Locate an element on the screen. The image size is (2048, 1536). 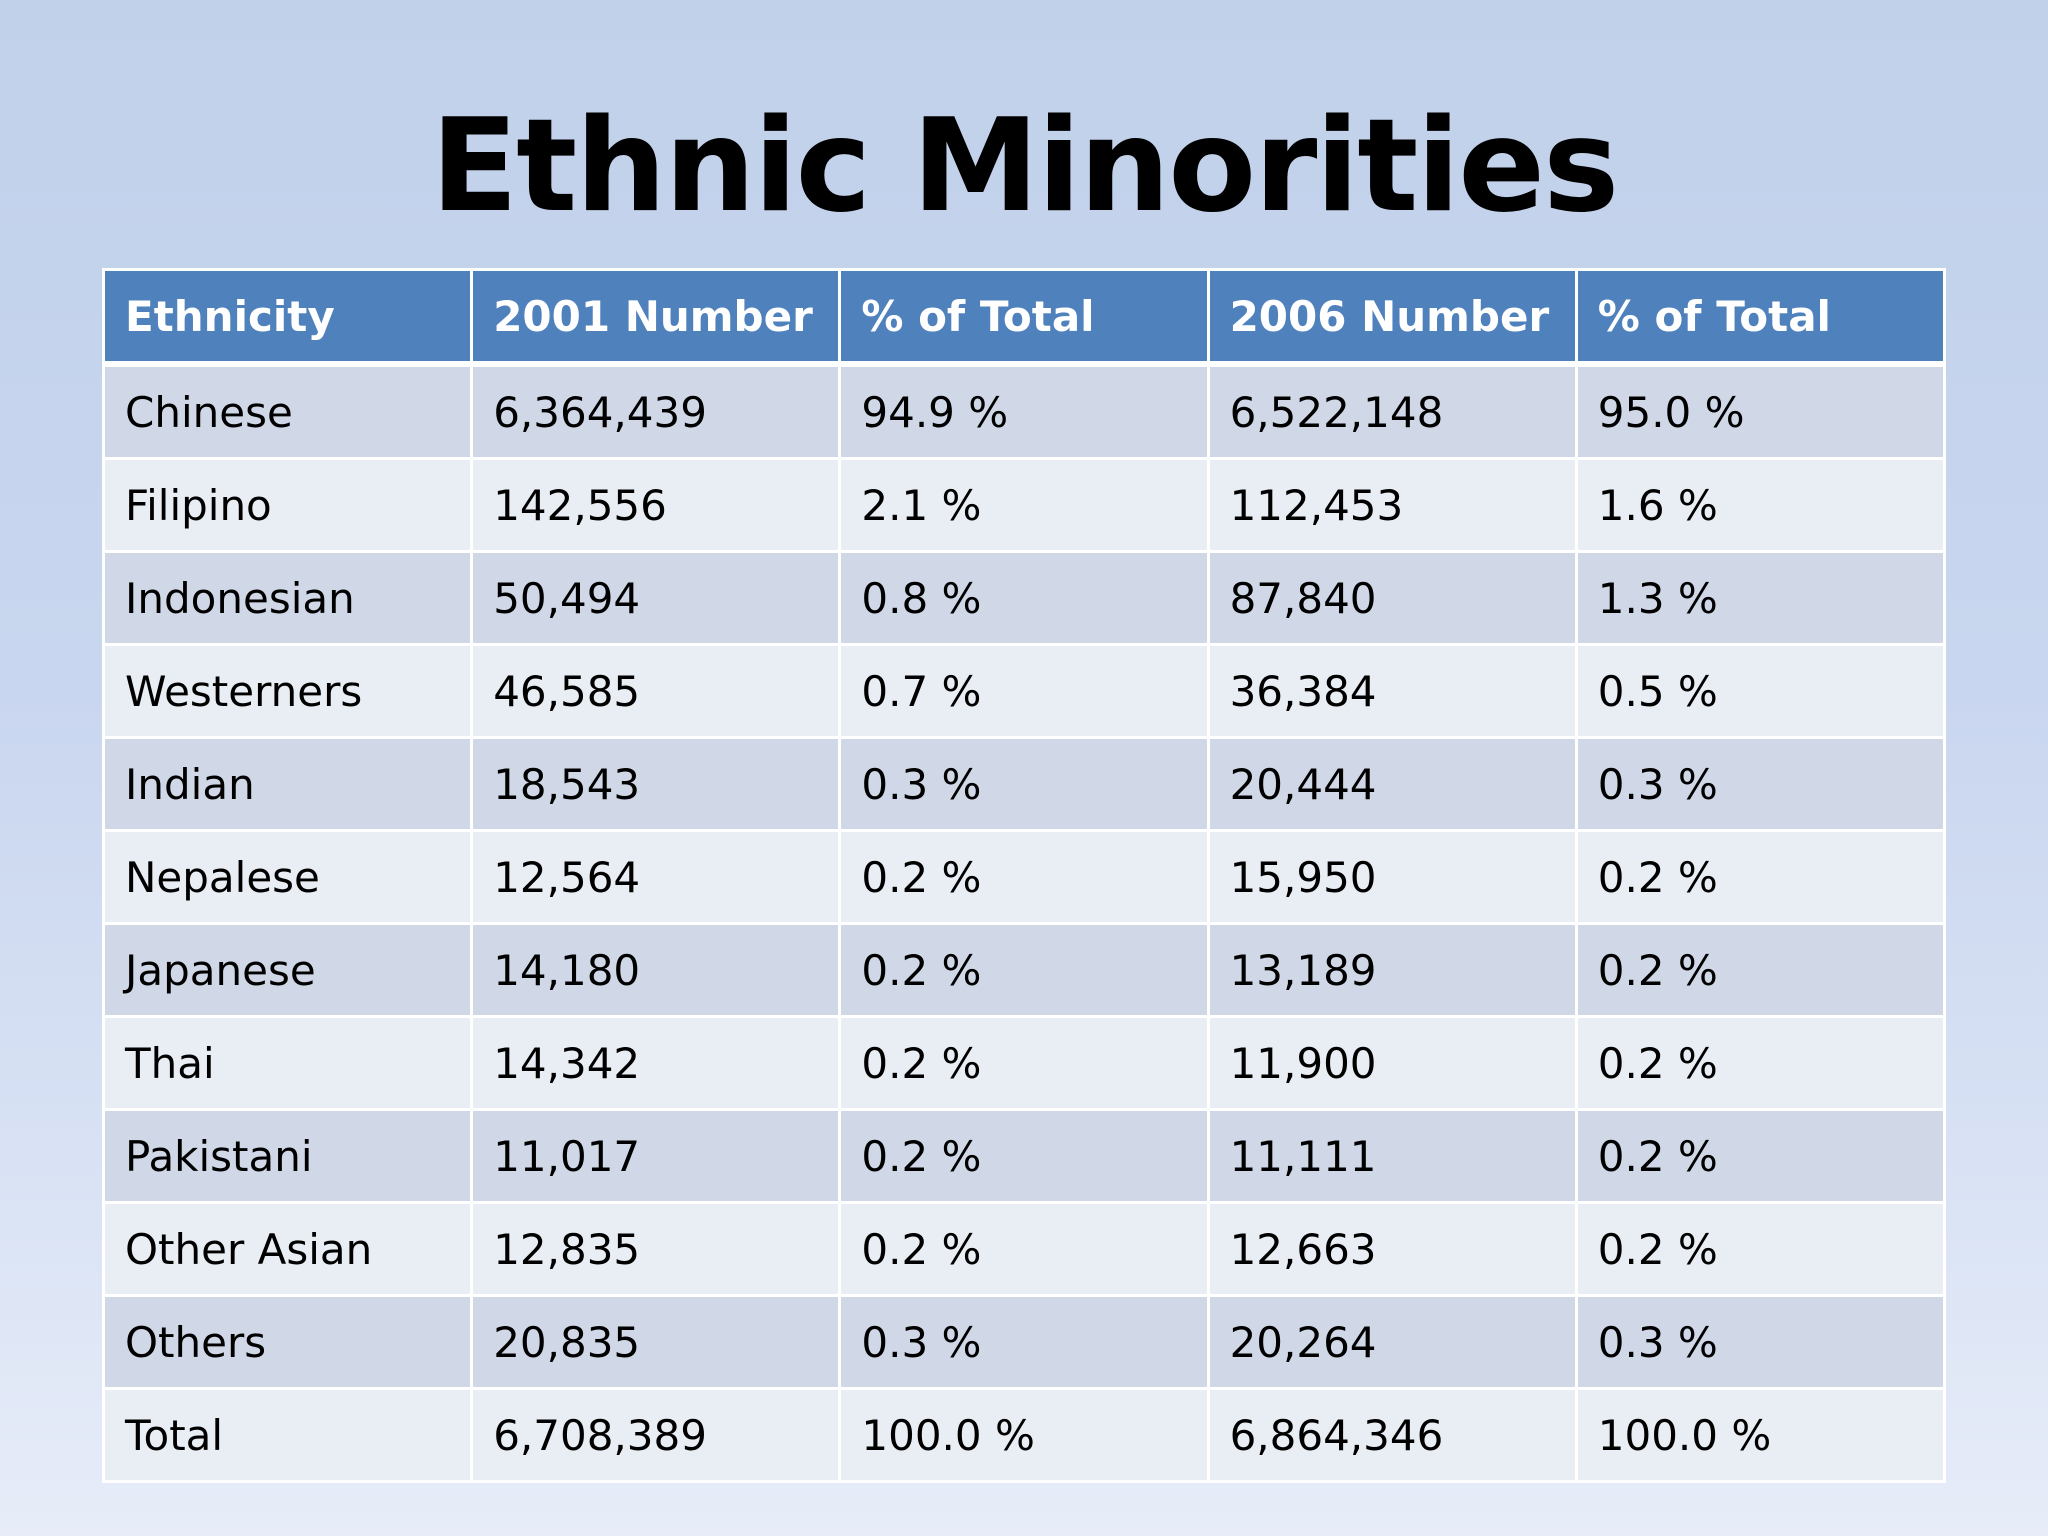
cell-2006-number: 112,453 is located at coordinates (1392, 505).